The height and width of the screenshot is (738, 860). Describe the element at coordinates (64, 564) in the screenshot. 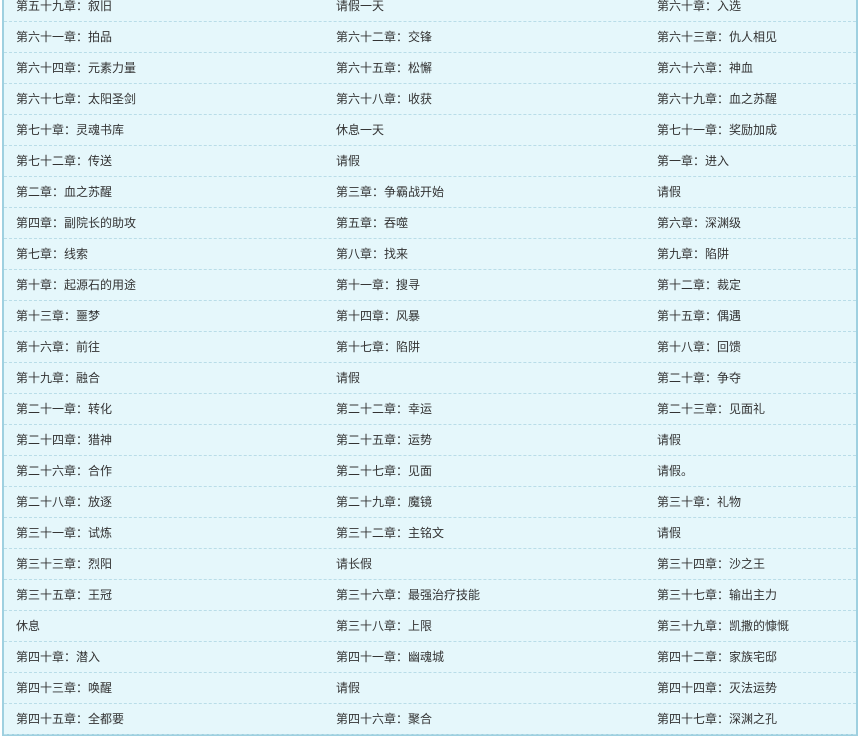

I see `chapter-link: 第三十三章：烈阳` at that location.